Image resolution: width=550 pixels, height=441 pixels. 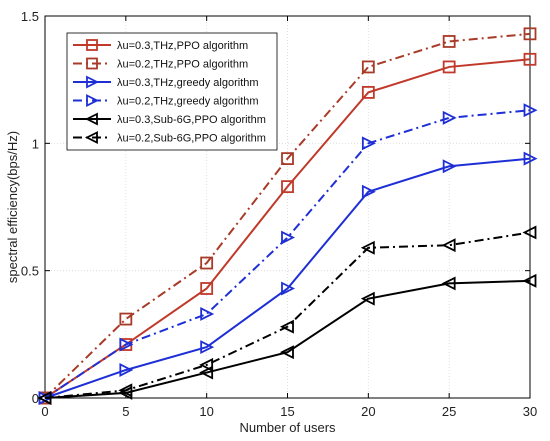 What do you see at coordinates (287, 411) in the screenshot?
I see `x-tick-label: 15` at bounding box center [287, 411].